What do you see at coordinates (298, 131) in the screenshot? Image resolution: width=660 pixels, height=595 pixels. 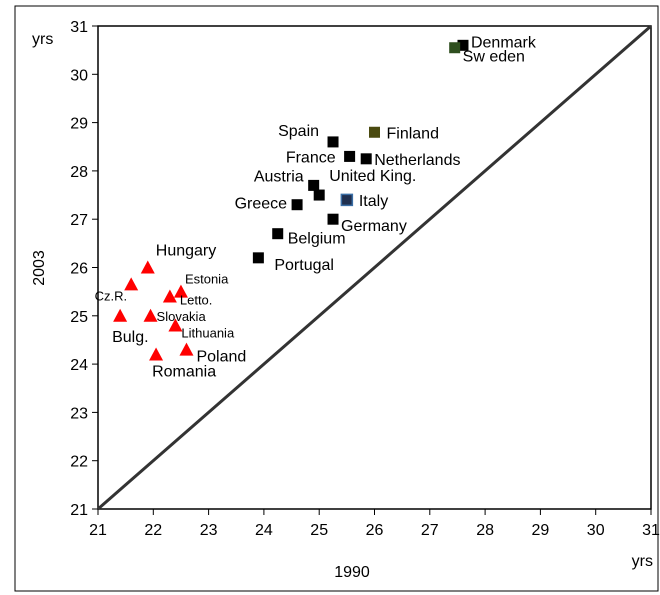 I see `label-spain: Spain` at bounding box center [298, 131].